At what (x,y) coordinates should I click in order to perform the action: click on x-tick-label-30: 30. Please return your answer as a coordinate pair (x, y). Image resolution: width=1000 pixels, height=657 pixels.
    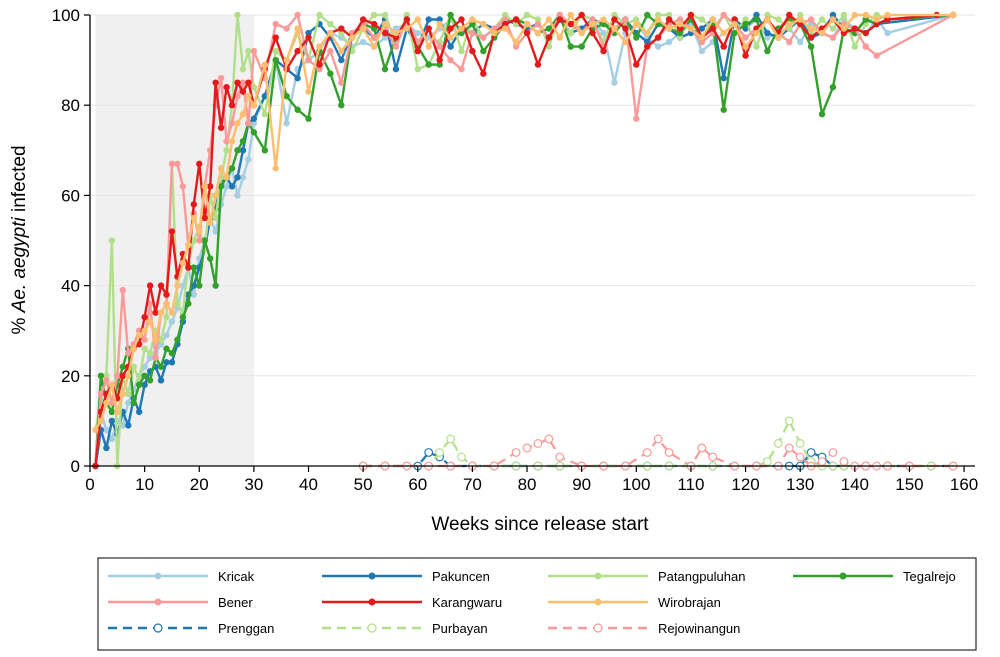
    Looking at the image, I should click on (253, 484).